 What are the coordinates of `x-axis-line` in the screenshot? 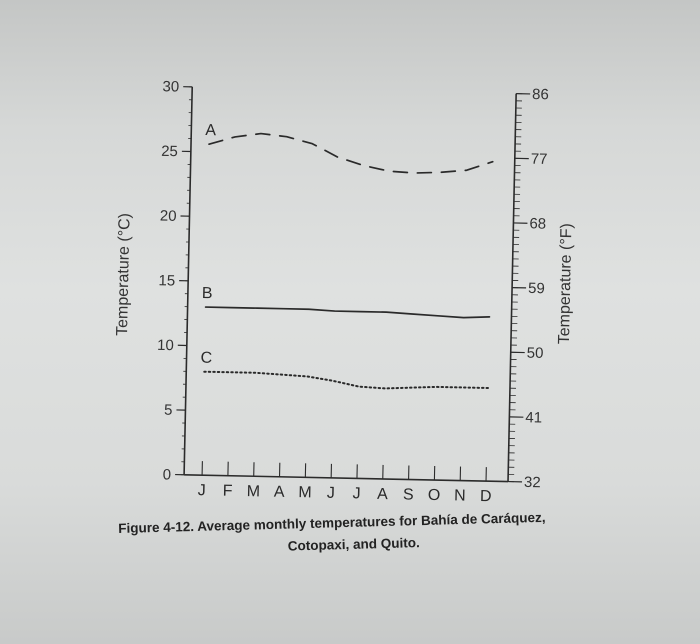 It's located at (346, 478).